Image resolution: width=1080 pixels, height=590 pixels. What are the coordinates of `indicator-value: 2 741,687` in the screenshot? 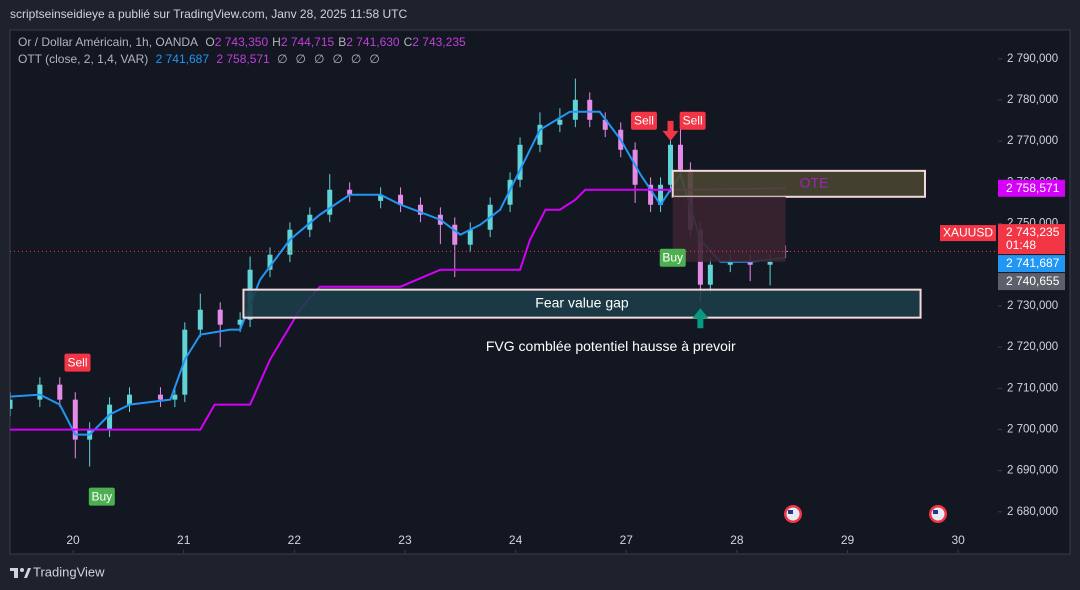 It's located at (182, 59).